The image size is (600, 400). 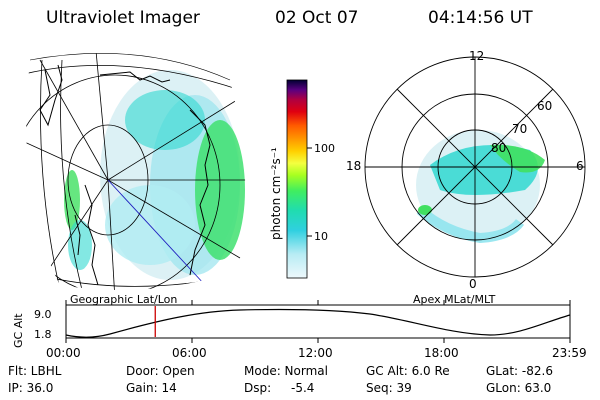 I want to click on altitude-timeline, so click(x=318, y=321).